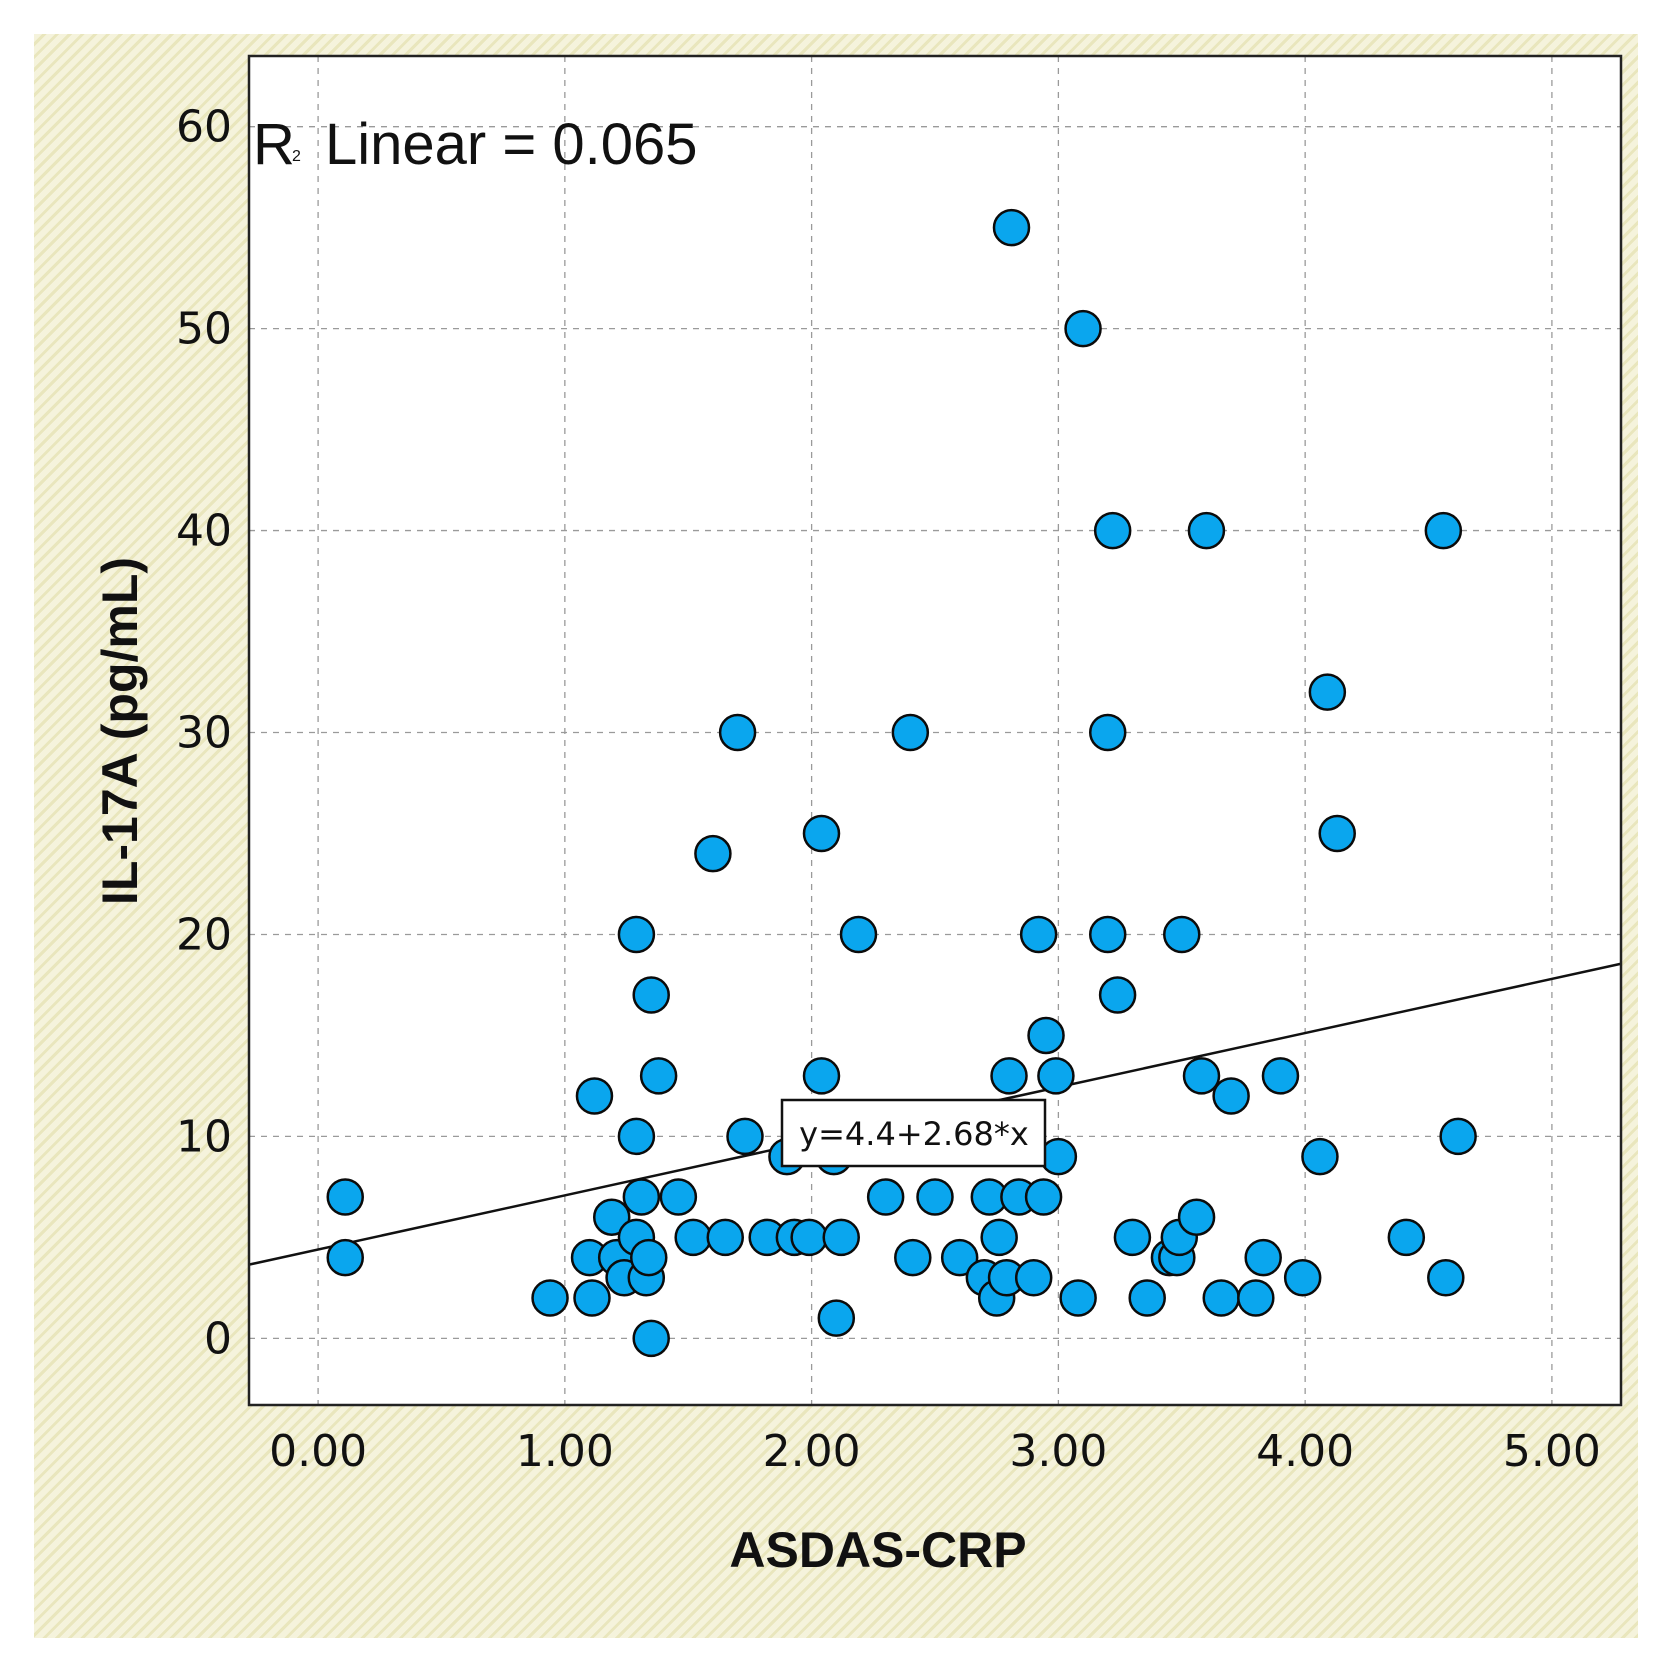  I want to click on y-tick-labels: 0 10 20 30 40 50 60, so click(204, 733).